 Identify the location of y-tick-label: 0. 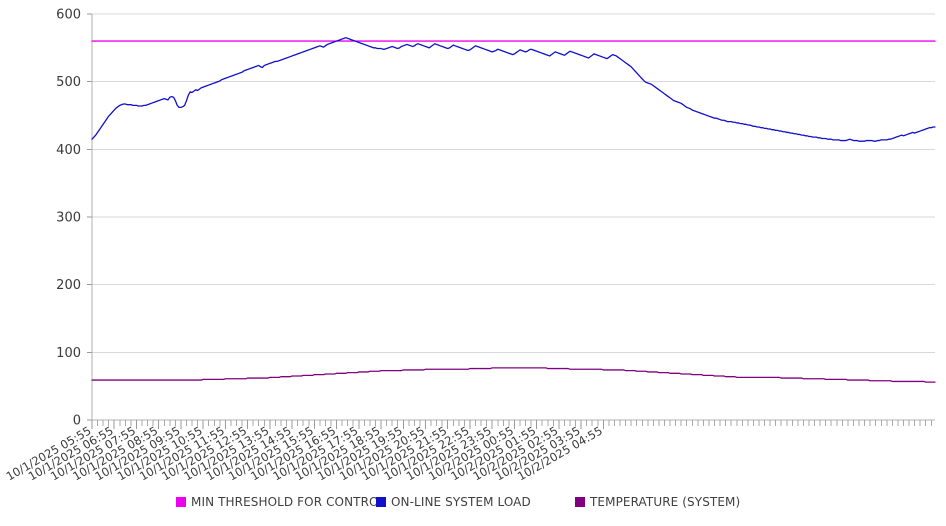
(77, 421).